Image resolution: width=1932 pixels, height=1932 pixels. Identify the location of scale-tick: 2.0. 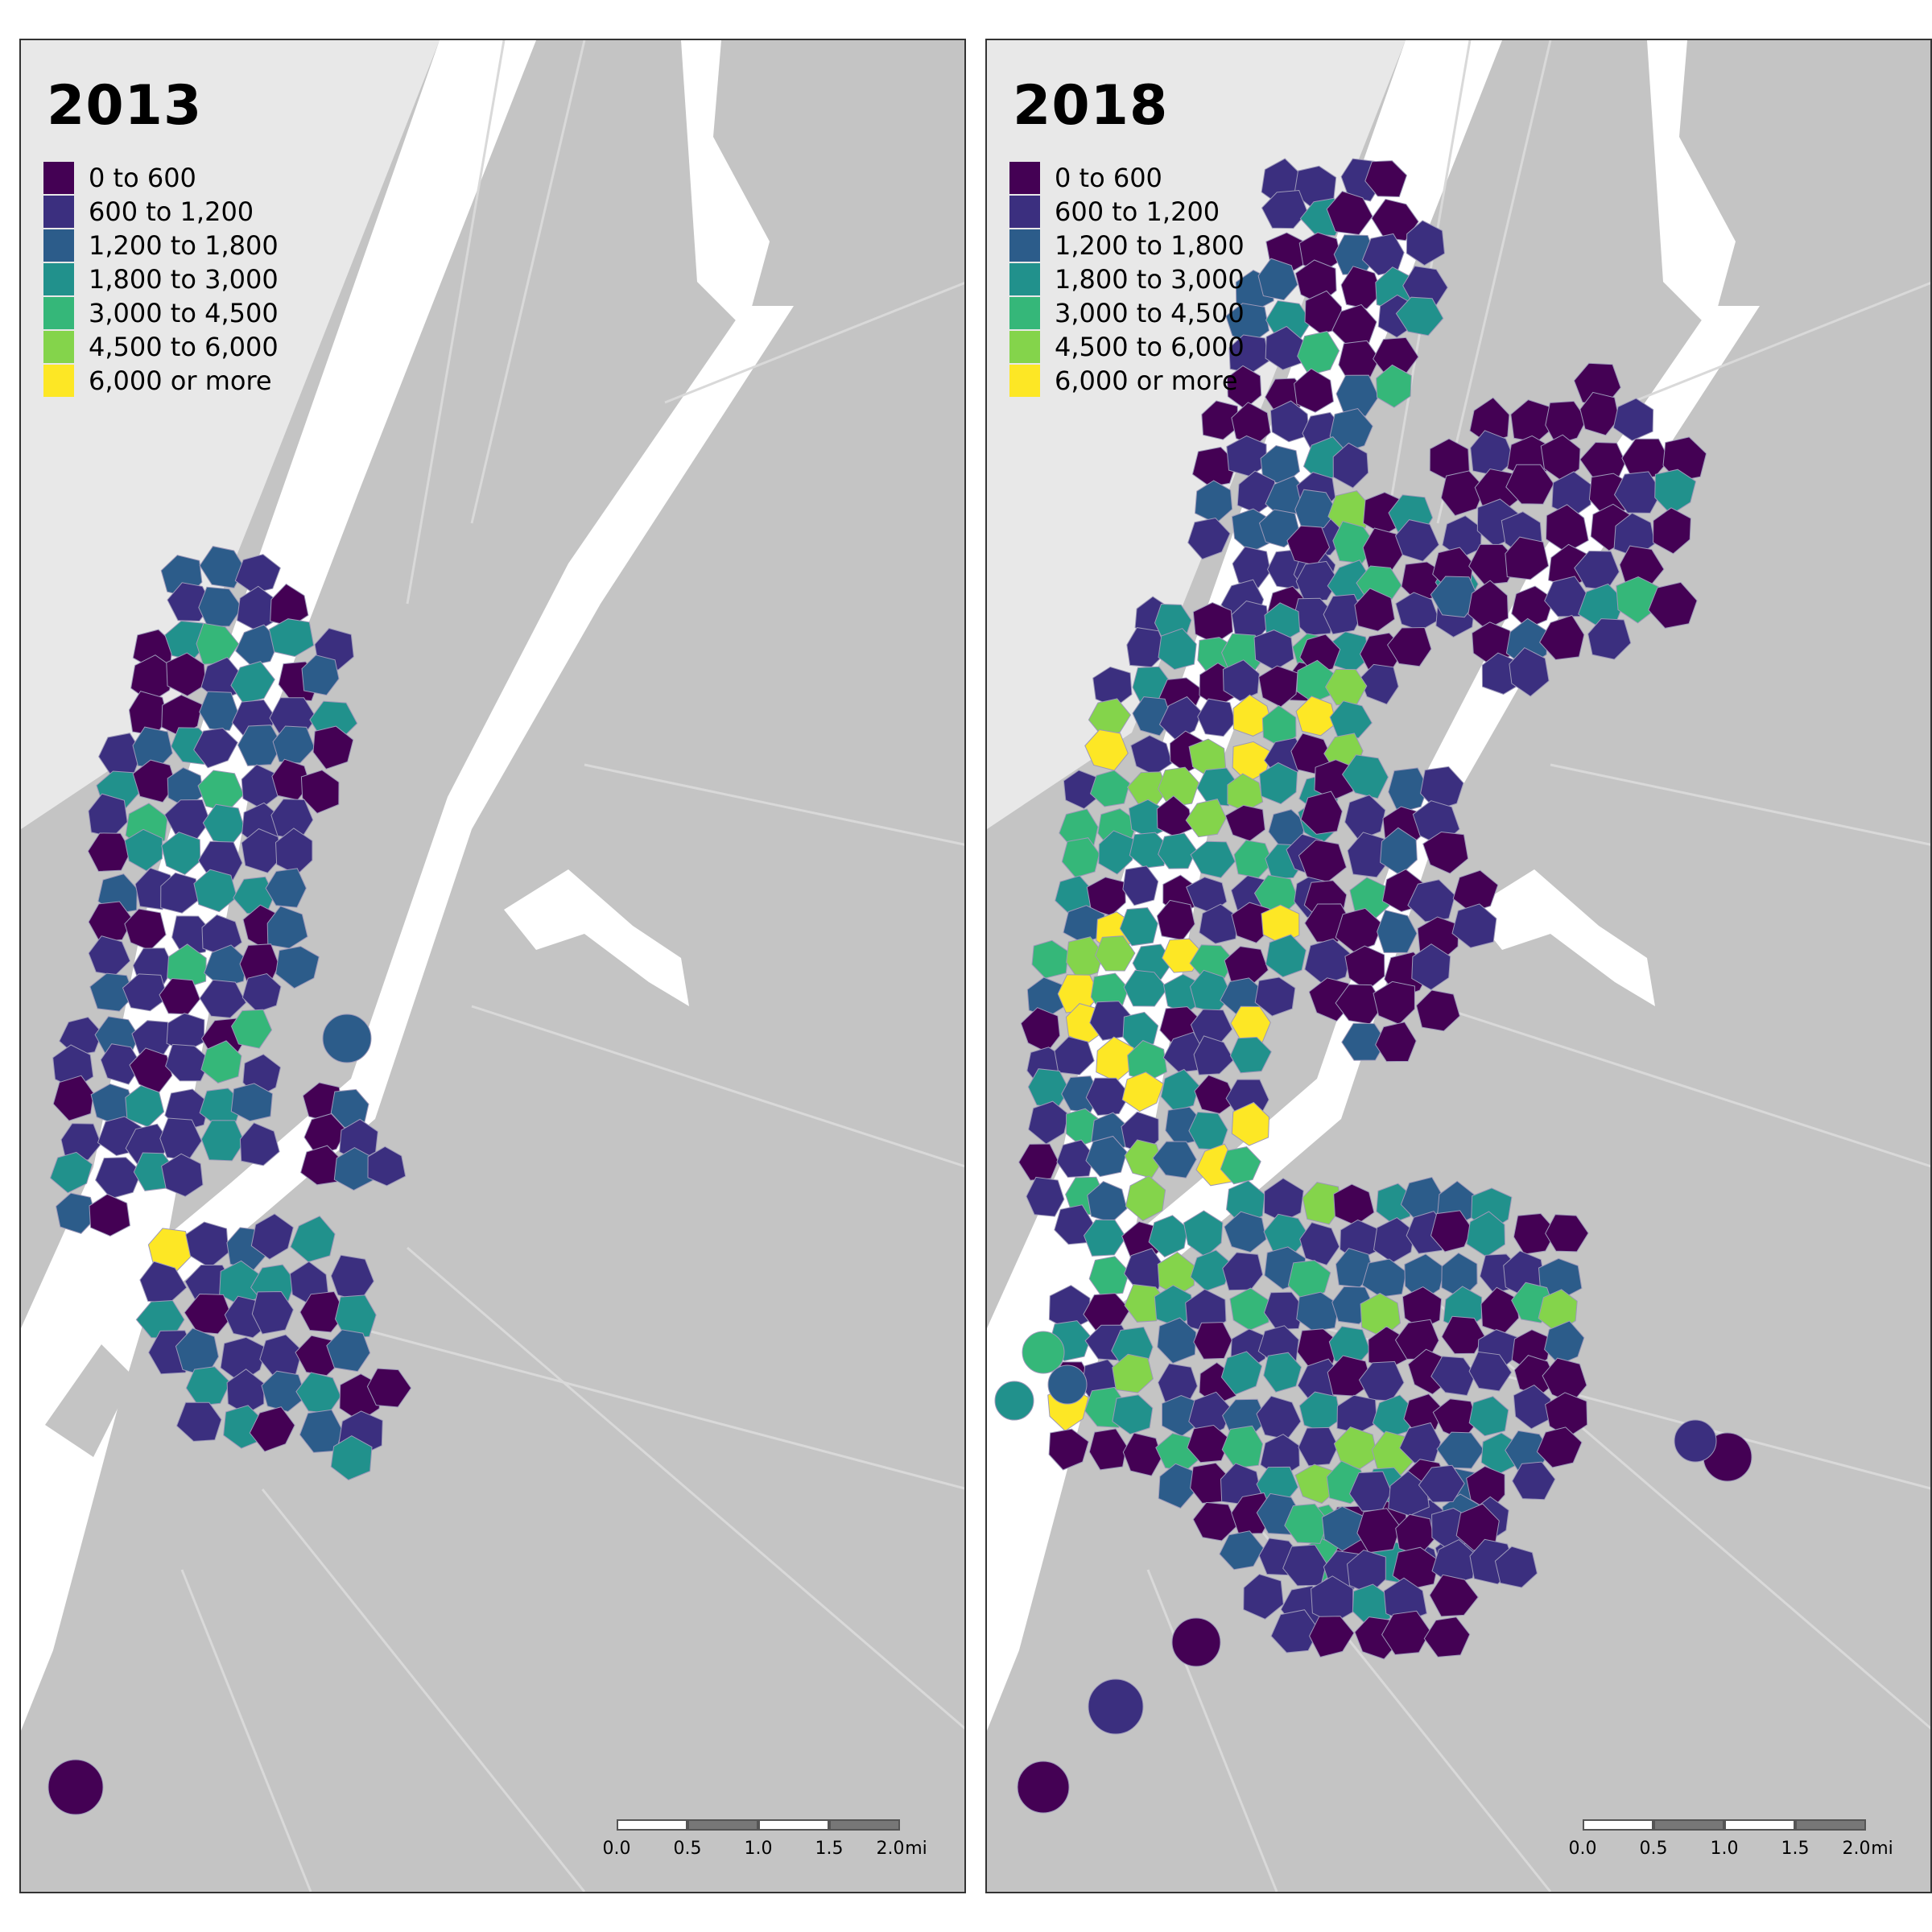
(1856, 1849).